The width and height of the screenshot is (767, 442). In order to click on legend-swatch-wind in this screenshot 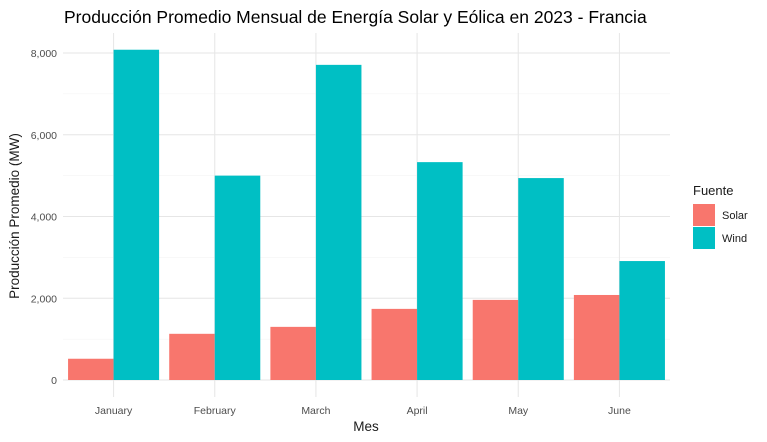, I will do `click(704, 238)`.